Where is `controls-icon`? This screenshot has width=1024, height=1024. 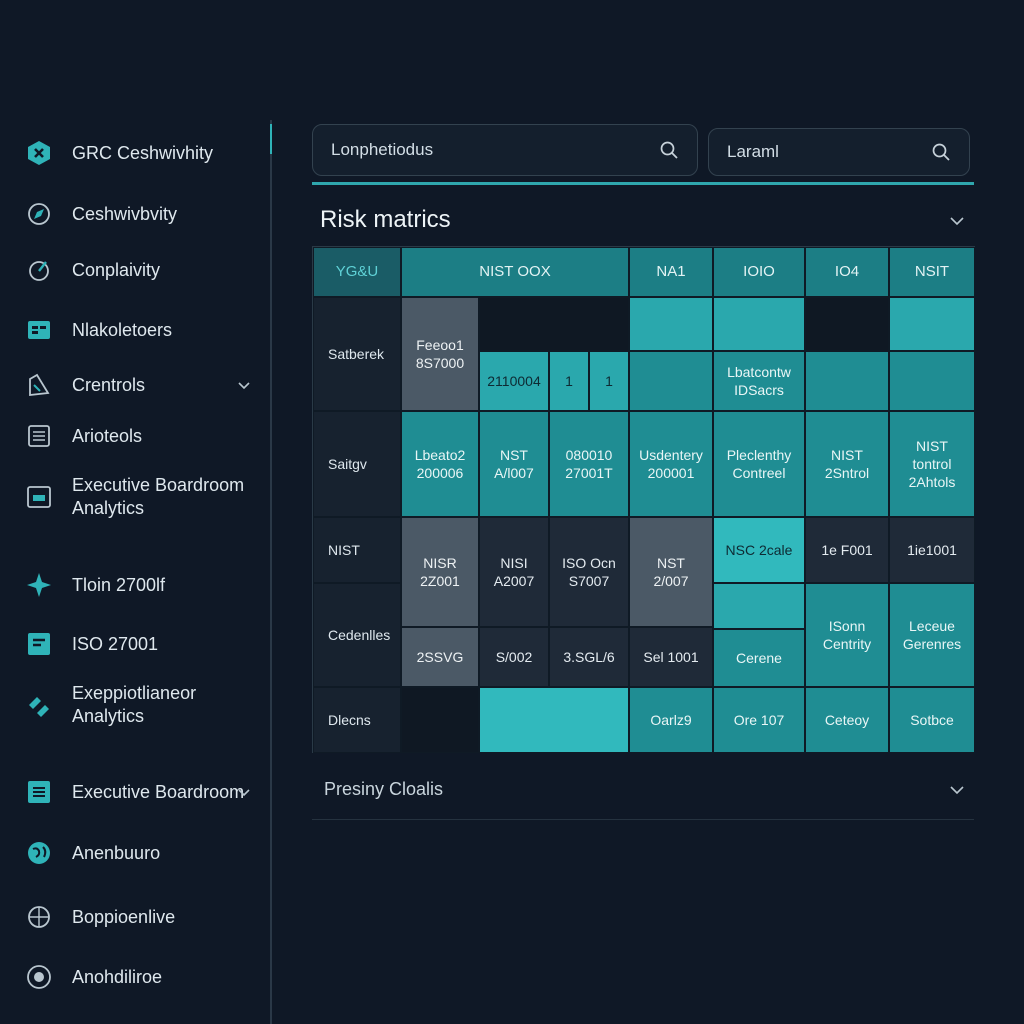 controls-icon is located at coordinates (39, 385).